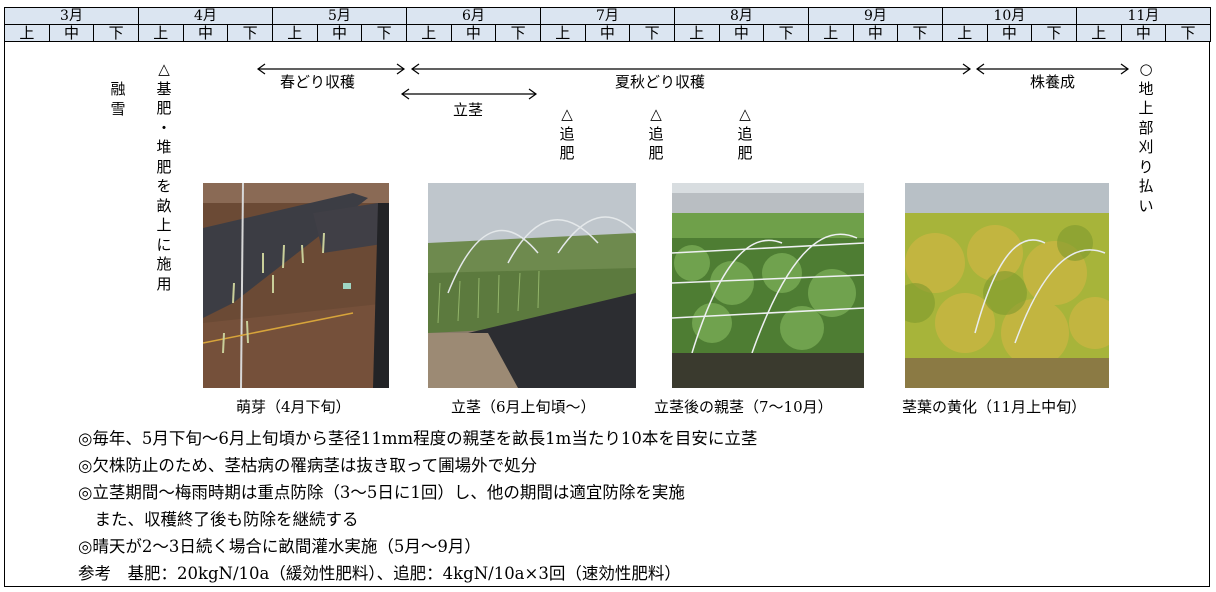 This screenshot has height=592, width=1216. I want to click on note-4: また、収穫終了後も防除を継続する, so click(218, 519).